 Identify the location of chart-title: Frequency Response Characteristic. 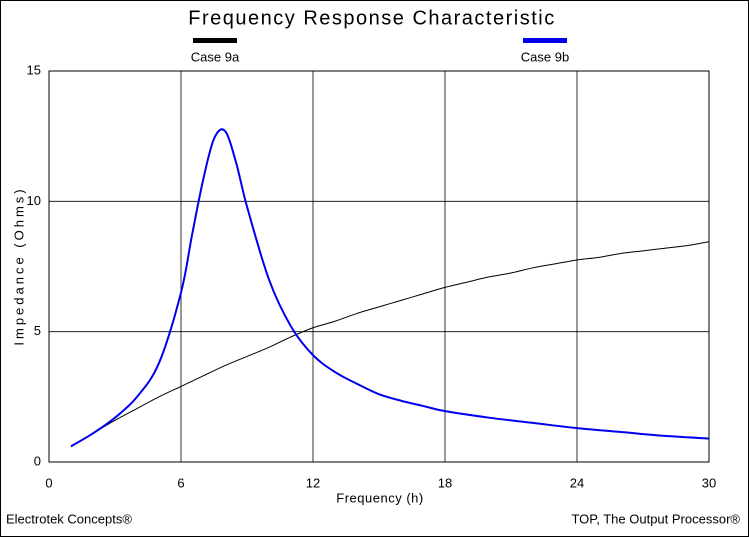
(371, 18).